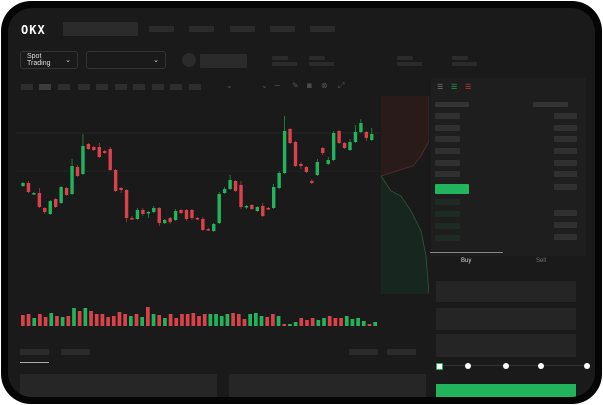 This screenshot has height=405, width=603. I want to click on tab-order-history, so click(75, 352).